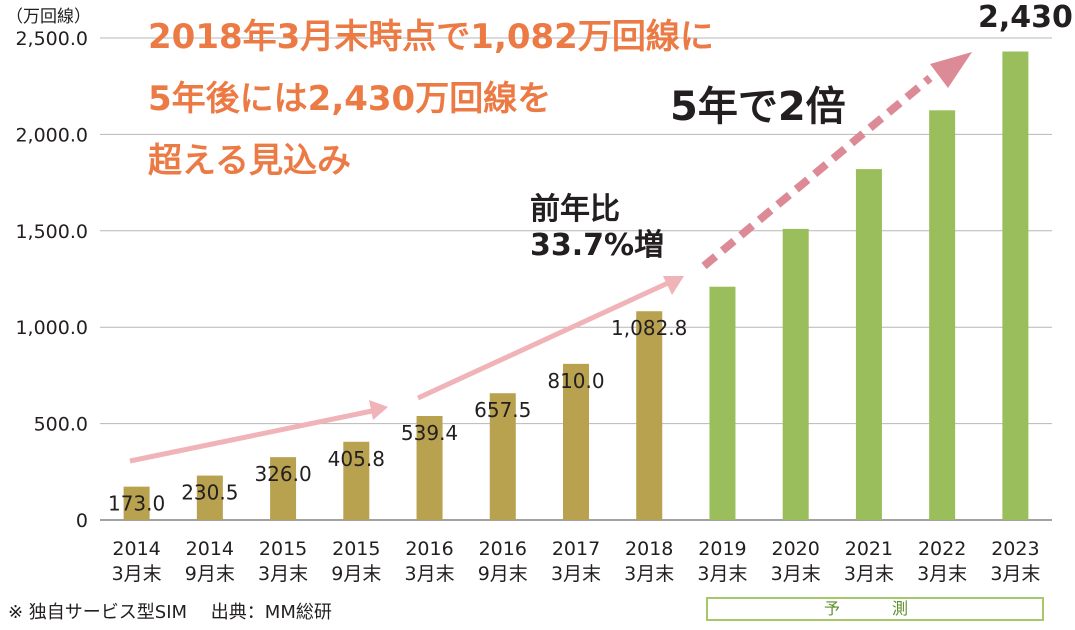 This screenshot has height=630, width=1075. Describe the element at coordinates (61, 425) in the screenshot. I see `y-tick-label: 500.0` at that location.